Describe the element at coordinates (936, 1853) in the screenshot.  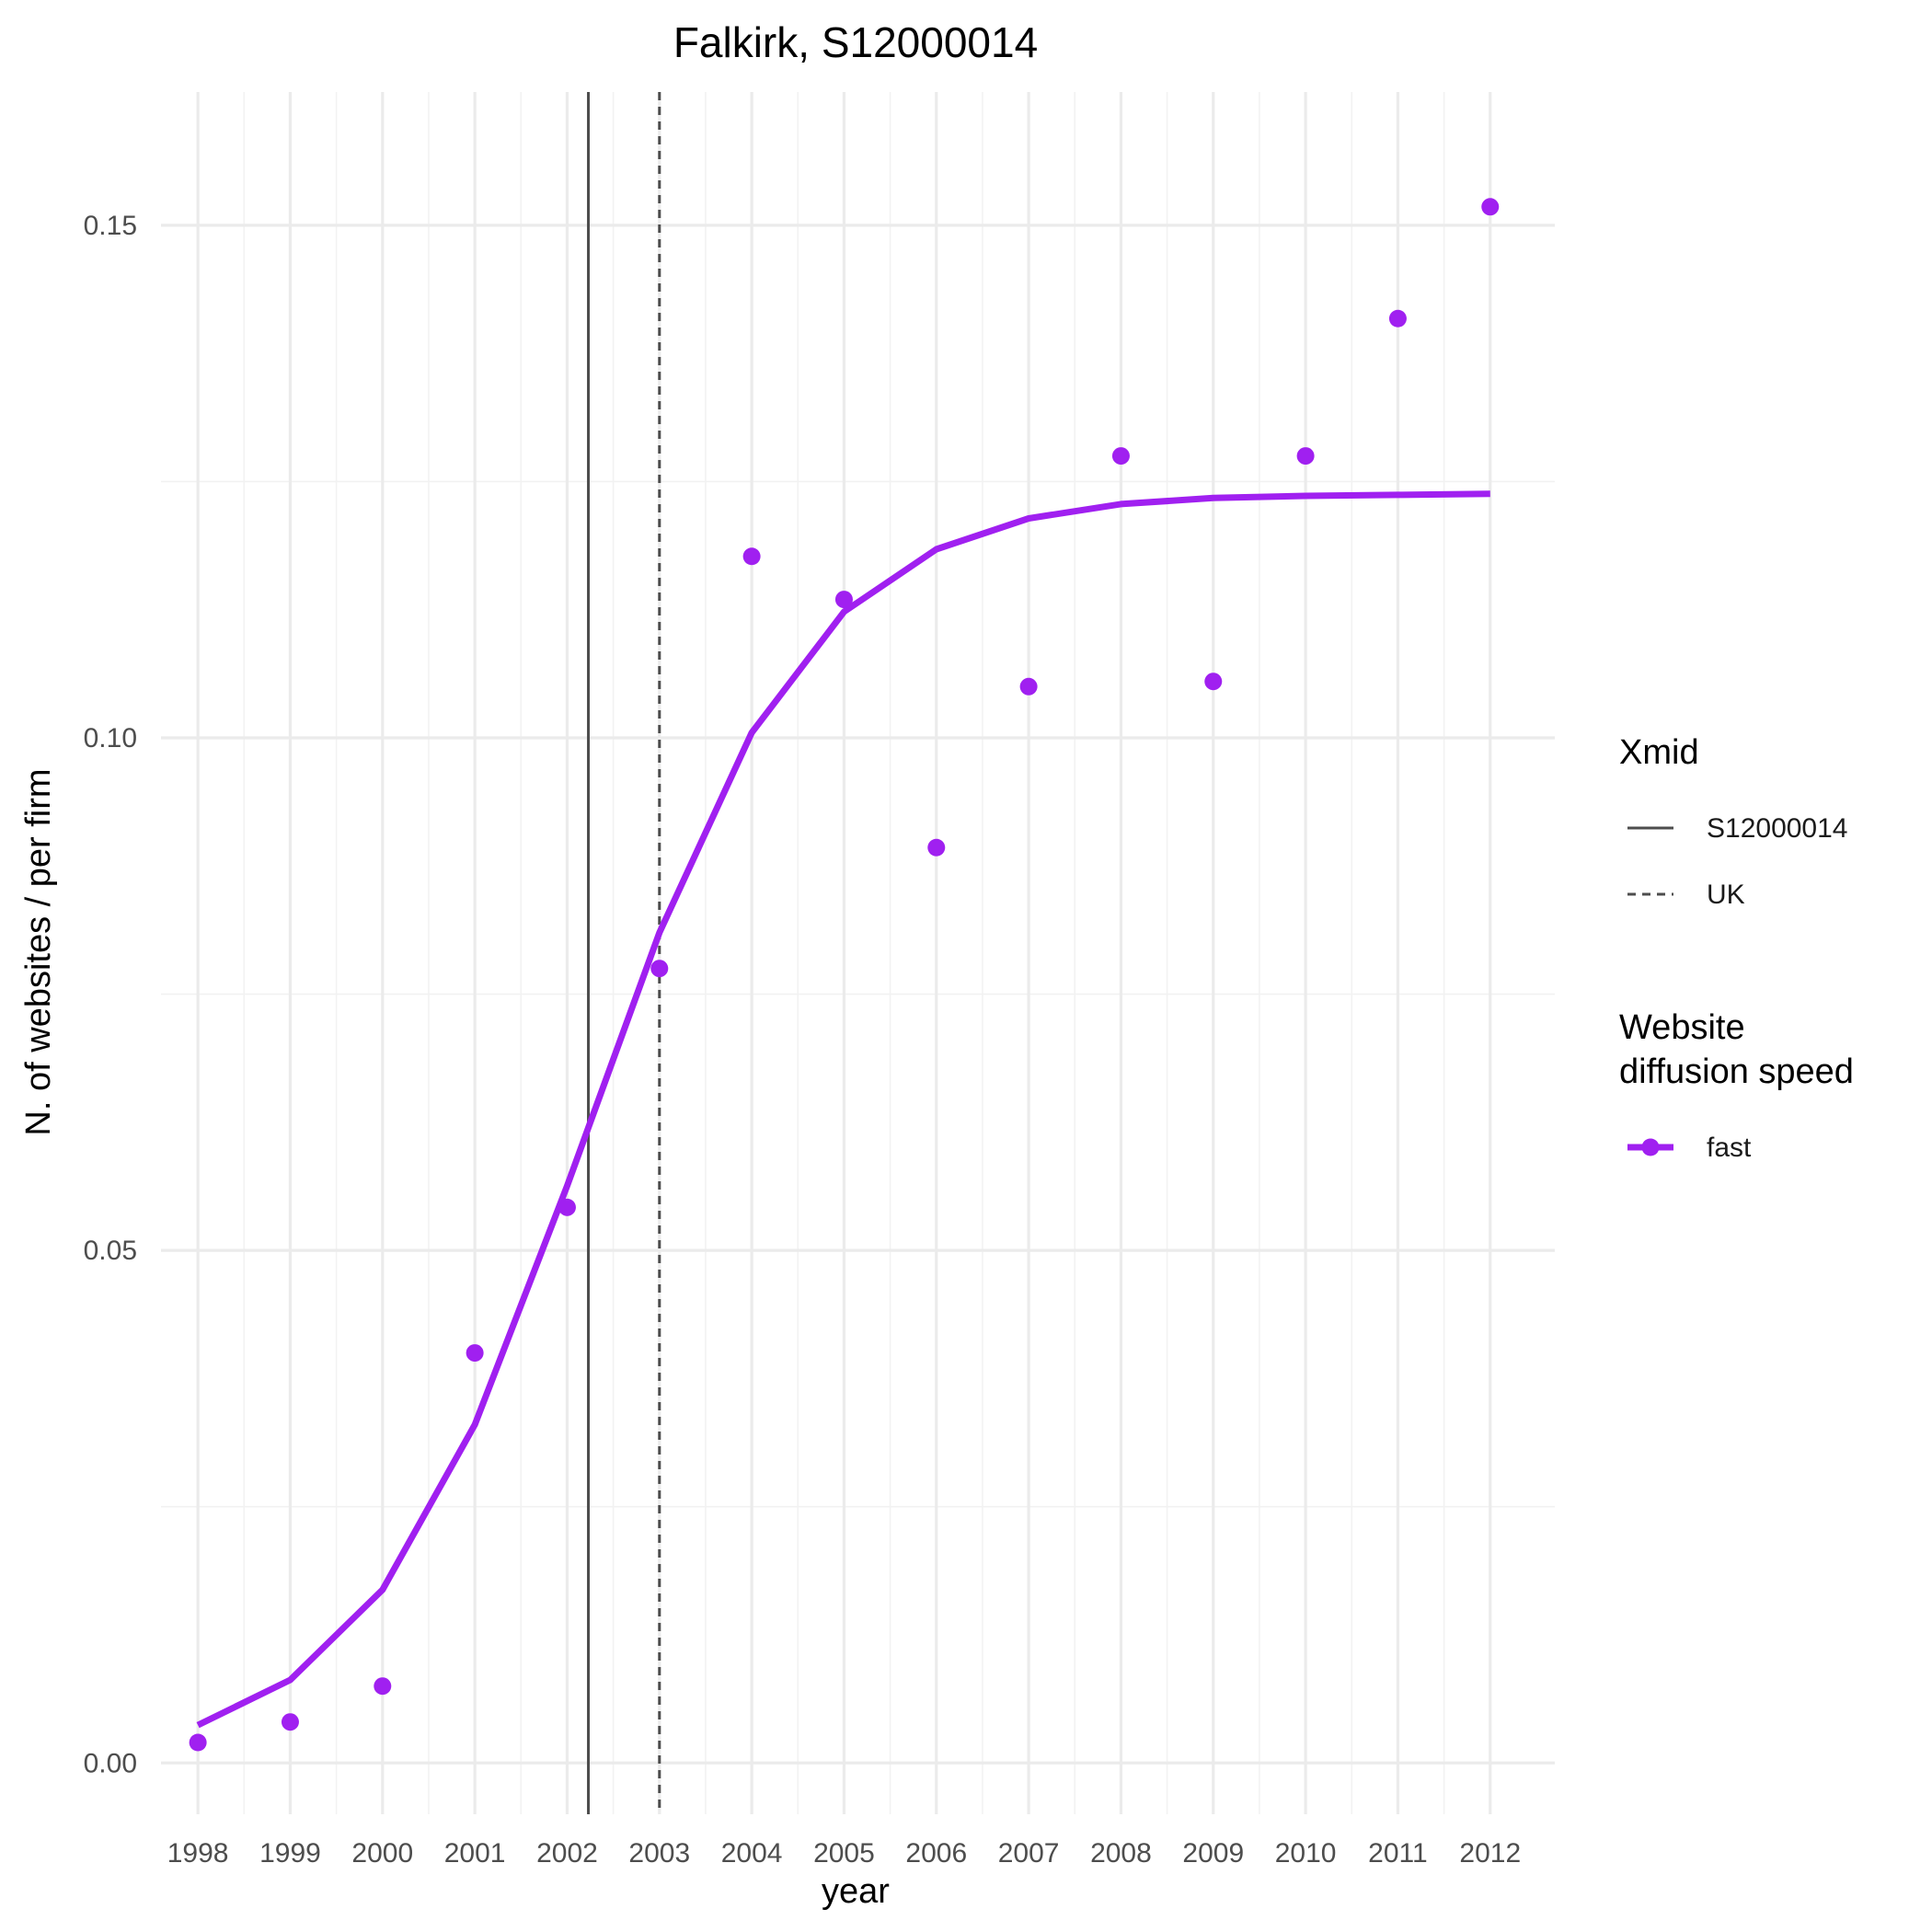
I see `x-tick-label: 2006` at that location.